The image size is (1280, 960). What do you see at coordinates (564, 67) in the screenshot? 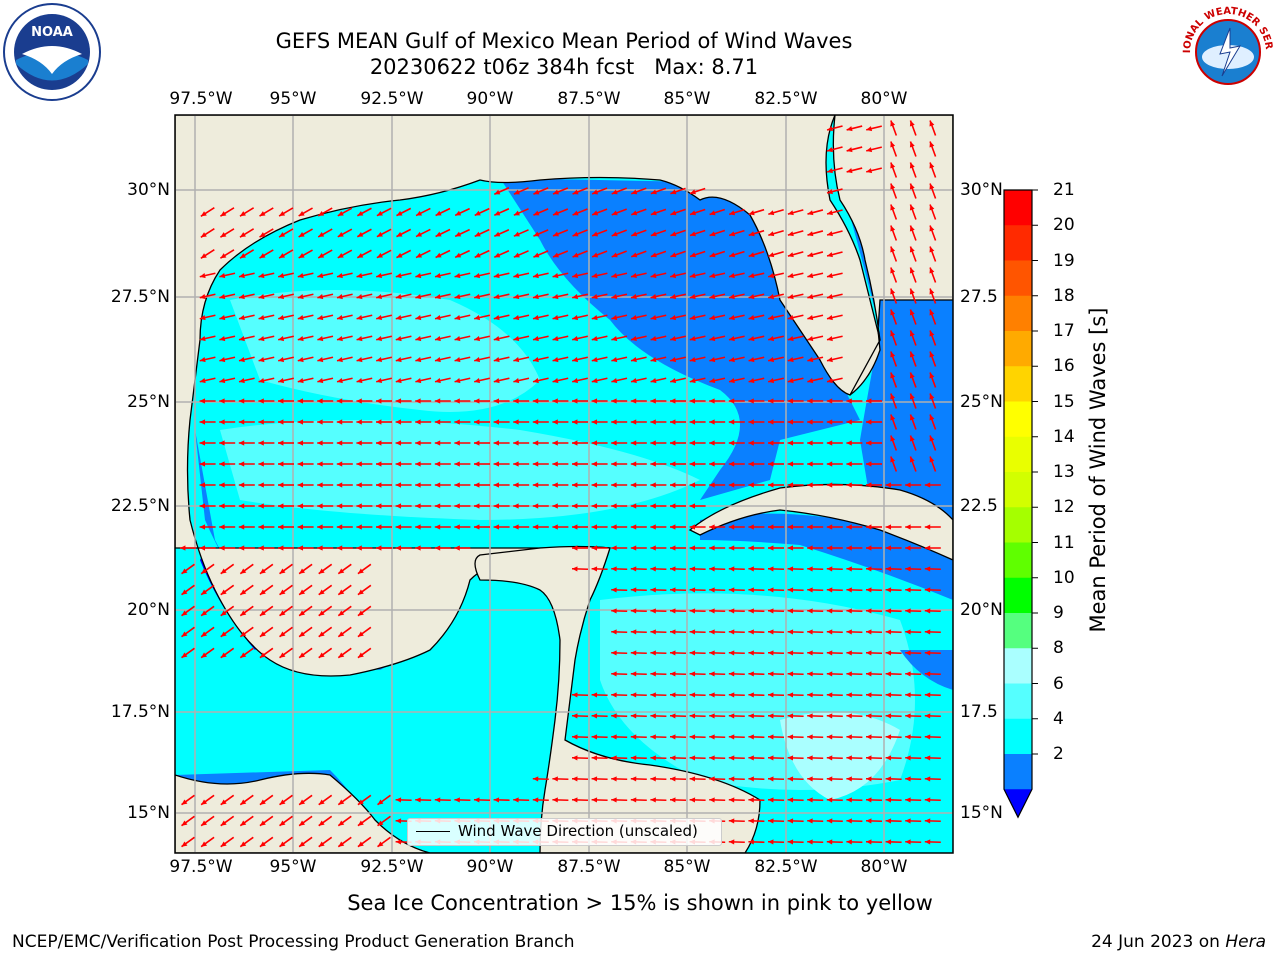
I see `chart-subtitle: 20230622 t06z 384h fcst Max: 8.71` at bounding box center [564, 67].